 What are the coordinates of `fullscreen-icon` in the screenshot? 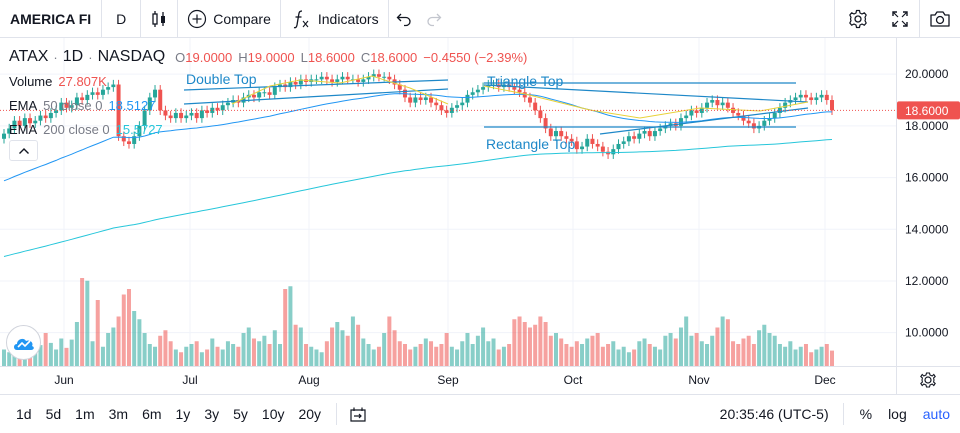 It's located at (900, 18).